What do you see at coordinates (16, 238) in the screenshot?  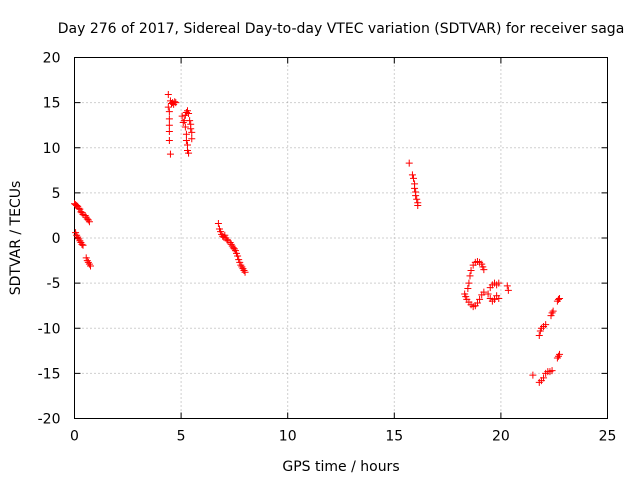 I see `y-axis-title: SDTVAR / TECUs` at bounding box center [16, 238].